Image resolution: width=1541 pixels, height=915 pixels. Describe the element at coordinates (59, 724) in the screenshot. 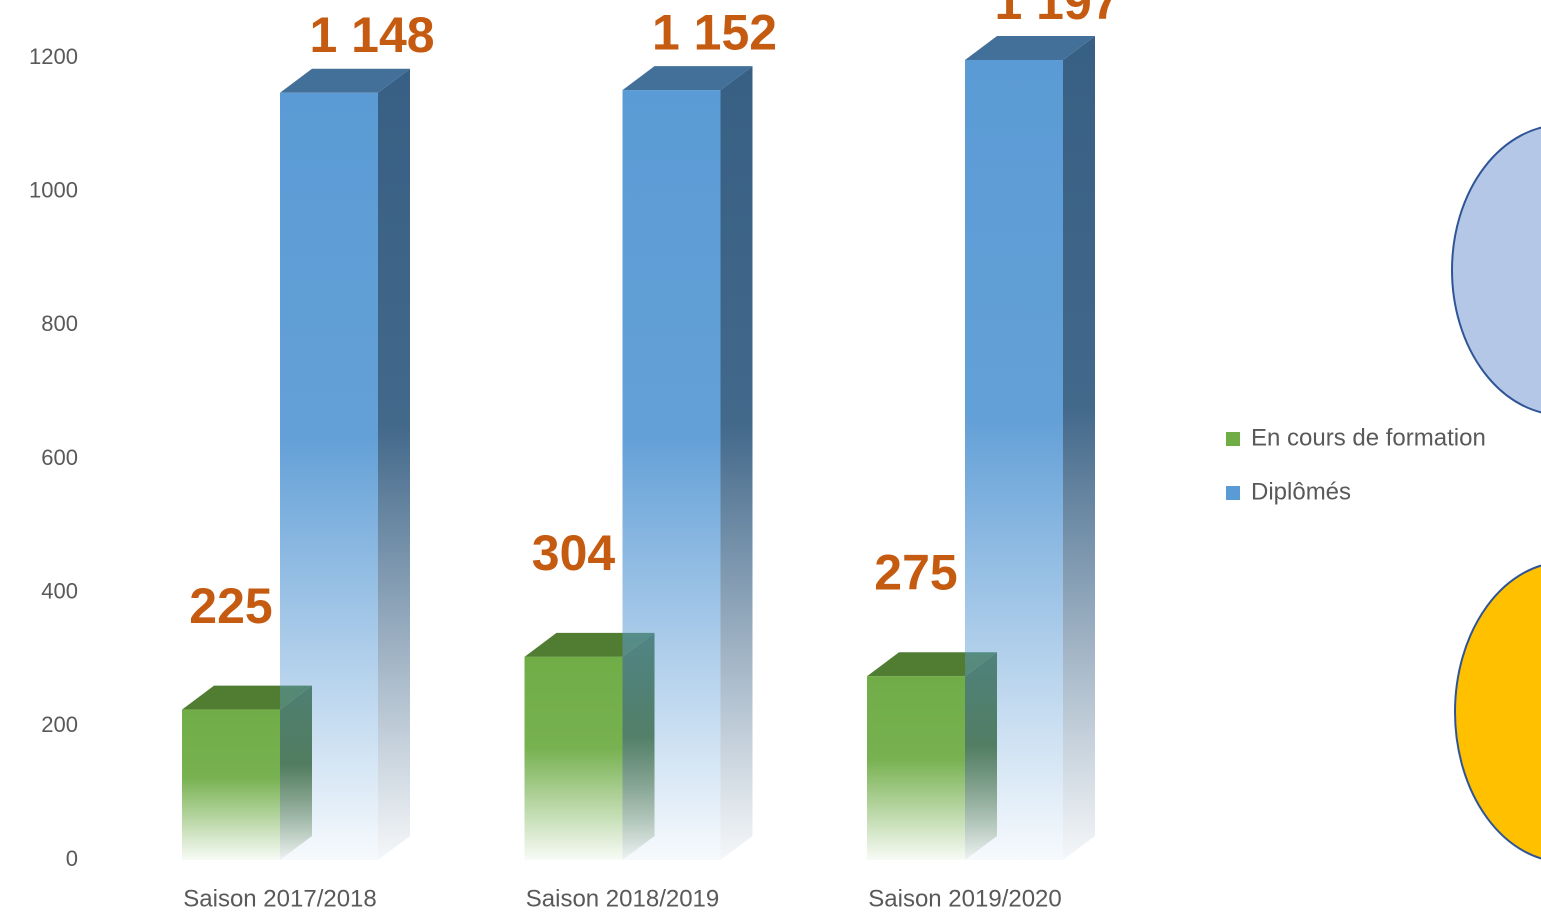

I see `y-tick-label: 200` at that location.